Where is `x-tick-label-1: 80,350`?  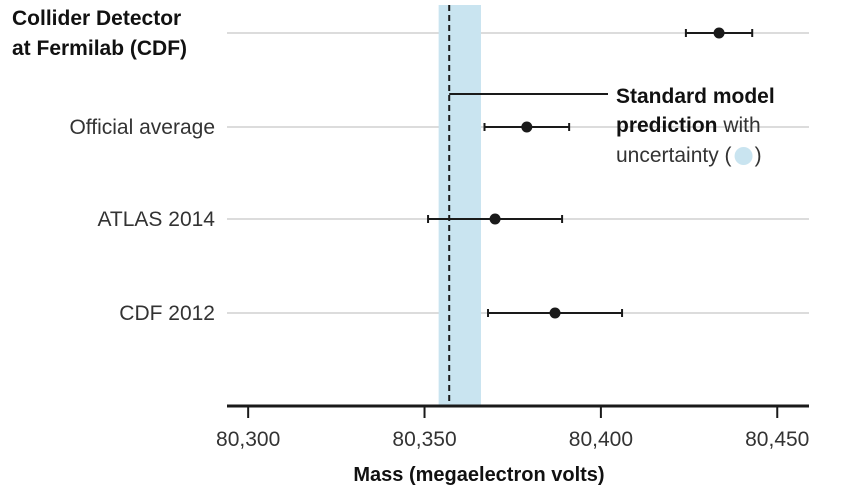 x-tick-label-1: 80,350 is located at coordinates (424, 439).